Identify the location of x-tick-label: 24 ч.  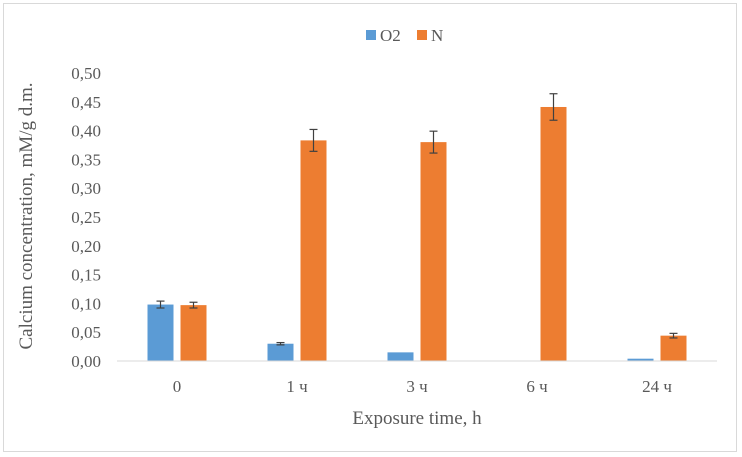
(657, 386).